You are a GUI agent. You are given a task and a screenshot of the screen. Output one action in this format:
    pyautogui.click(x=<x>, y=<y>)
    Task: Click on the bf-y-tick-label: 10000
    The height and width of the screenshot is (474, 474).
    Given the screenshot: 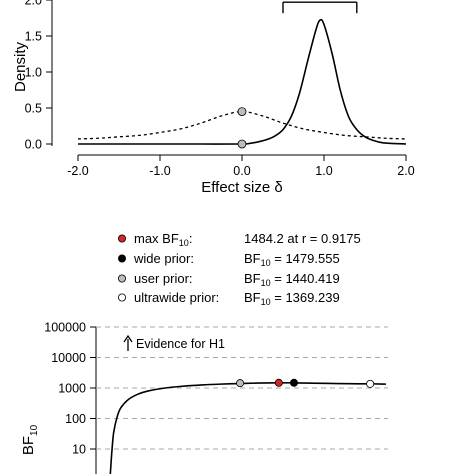 What is the action you would take?
    pyautogui.click(x=68, y=358)
    